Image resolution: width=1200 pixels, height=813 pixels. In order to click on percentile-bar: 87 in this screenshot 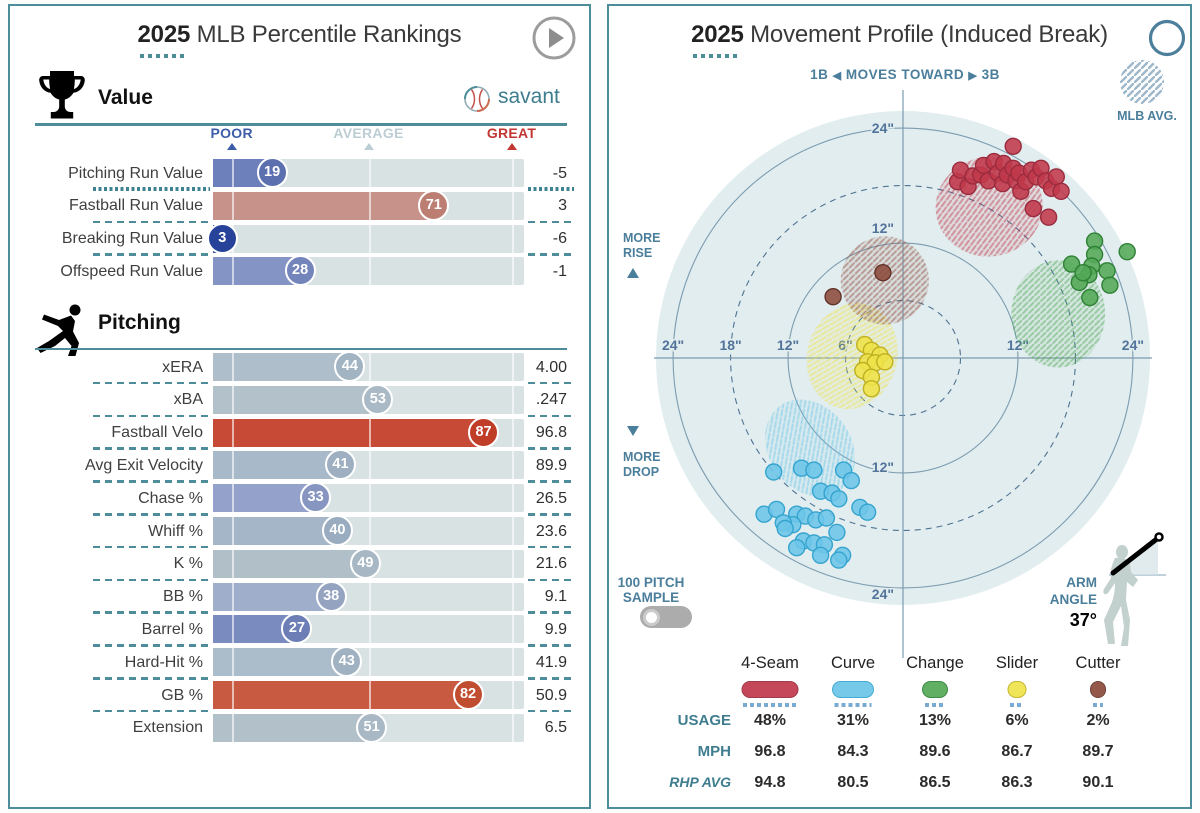, I will do `click(368, 432)`.